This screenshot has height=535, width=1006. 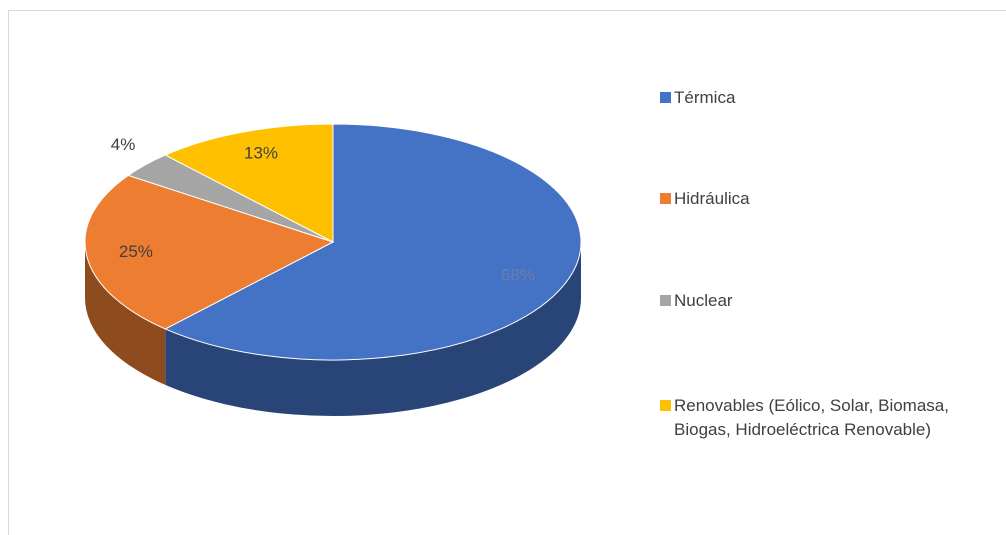 I want to click on data-label: 4%, so click(x=123, y=144).